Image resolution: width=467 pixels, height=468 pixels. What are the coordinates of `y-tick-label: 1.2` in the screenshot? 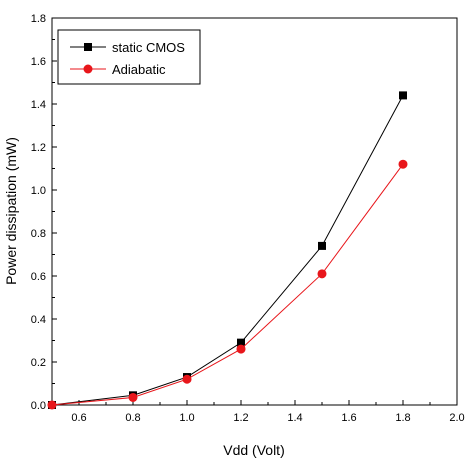 It's located at (38, 148).